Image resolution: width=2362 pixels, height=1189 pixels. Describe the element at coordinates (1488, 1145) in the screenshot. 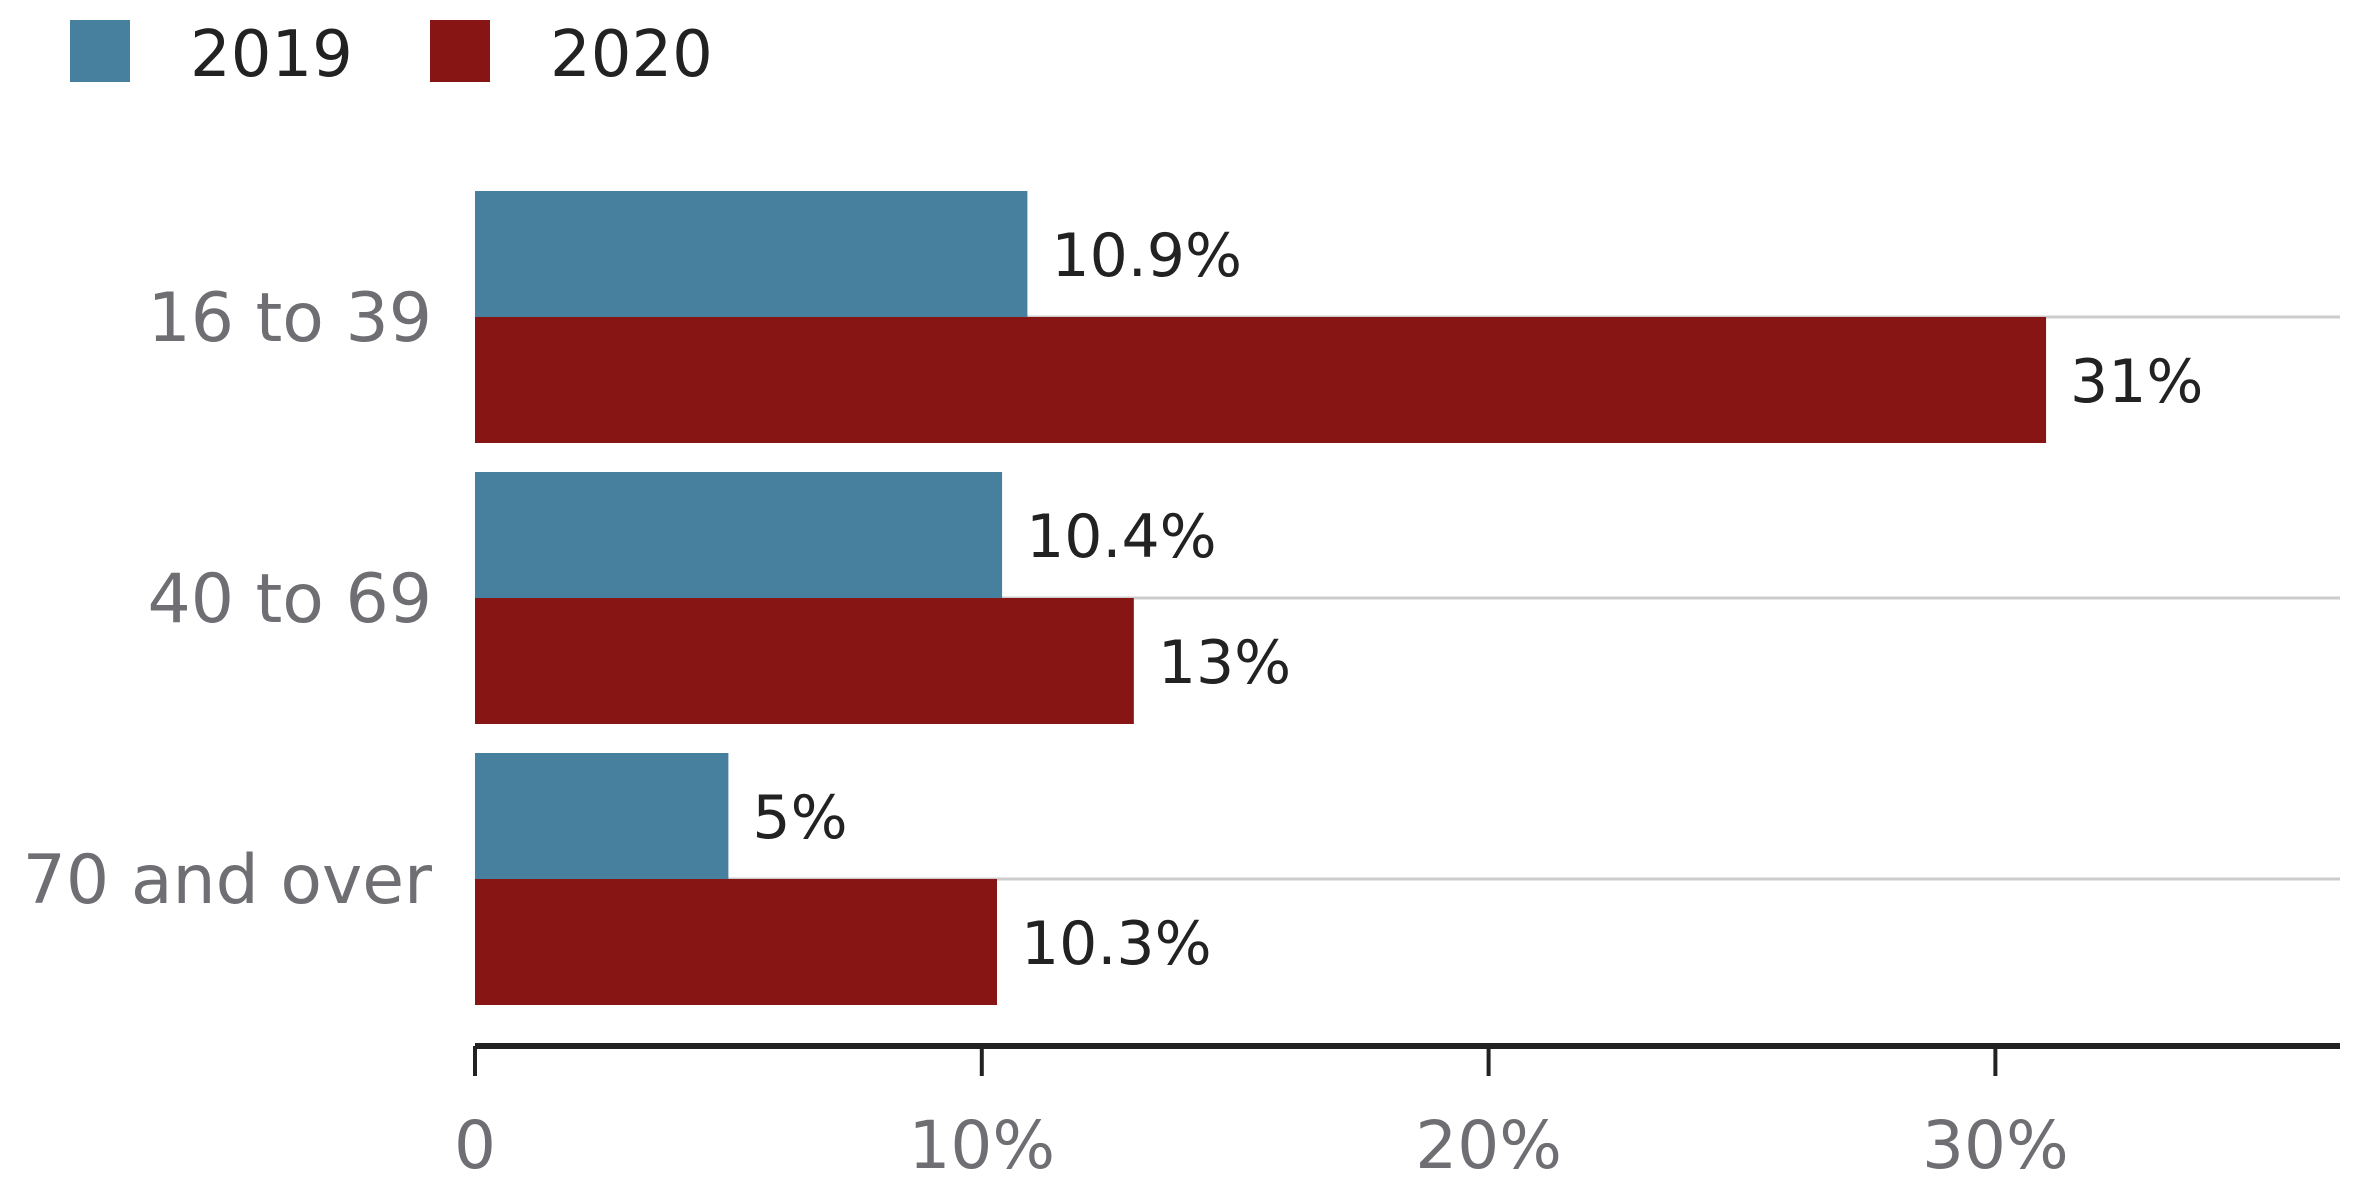

I see `x-tick-label: 20%` at that location.